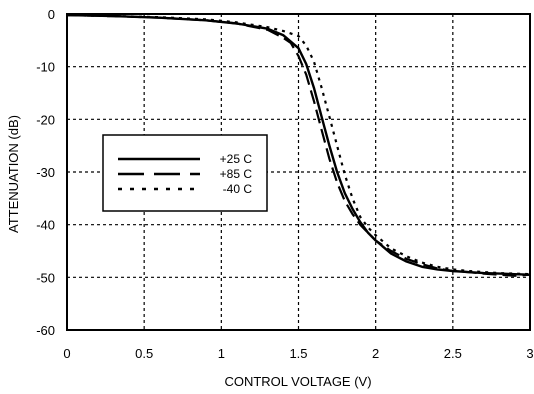 The height and width of the screenshot is (394, 534). I want to click on x-tick-label: 1.5, so click(298, 353).